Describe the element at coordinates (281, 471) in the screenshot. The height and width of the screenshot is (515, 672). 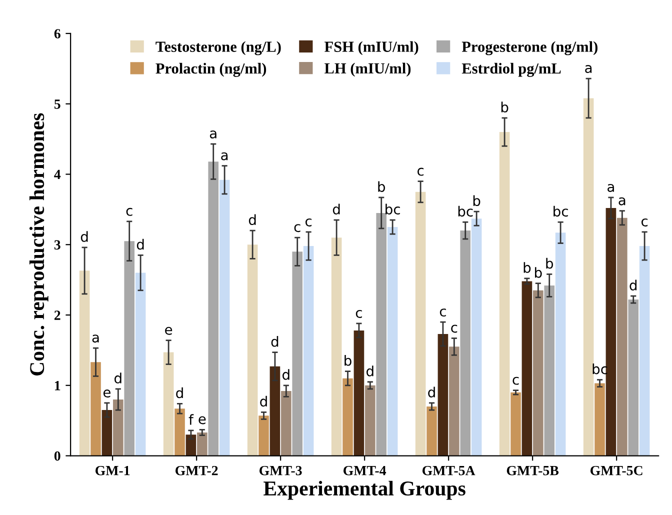
I see `x-tick-label: GMT-3` at that location.